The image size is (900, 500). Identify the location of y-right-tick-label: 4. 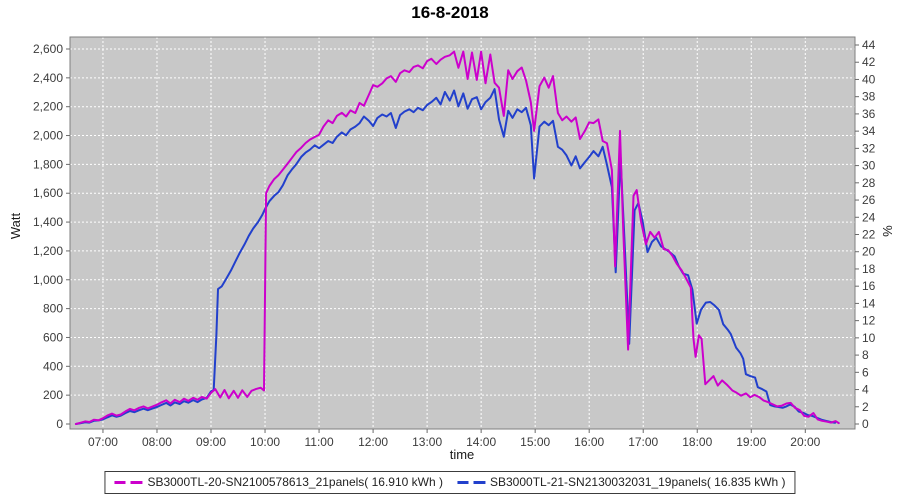
(865, 390).